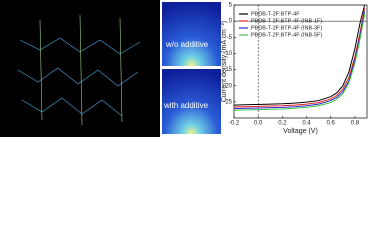 Image resolution: width=378 pixels, height=240 pixels. Describe the element at coordinates (227, 54) in the screenshot. I see `y-tick-label: -10` at that location.